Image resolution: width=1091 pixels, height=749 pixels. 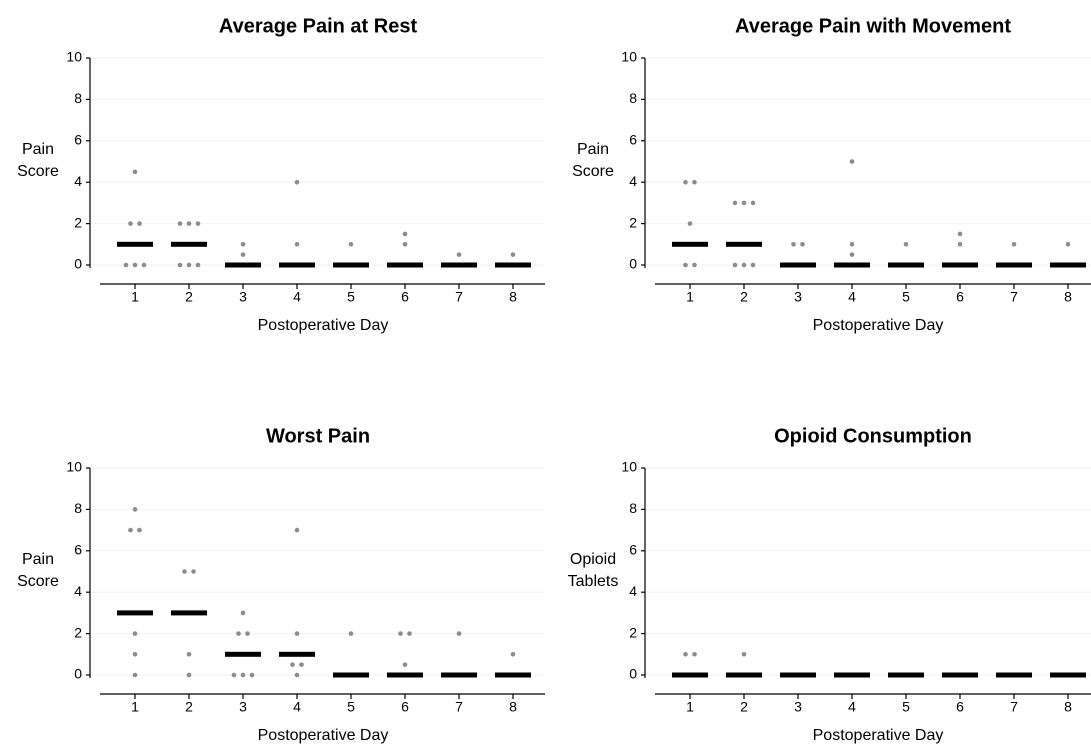 I want to click on y-axis-label: Opioid, so click(x=593, y=559).